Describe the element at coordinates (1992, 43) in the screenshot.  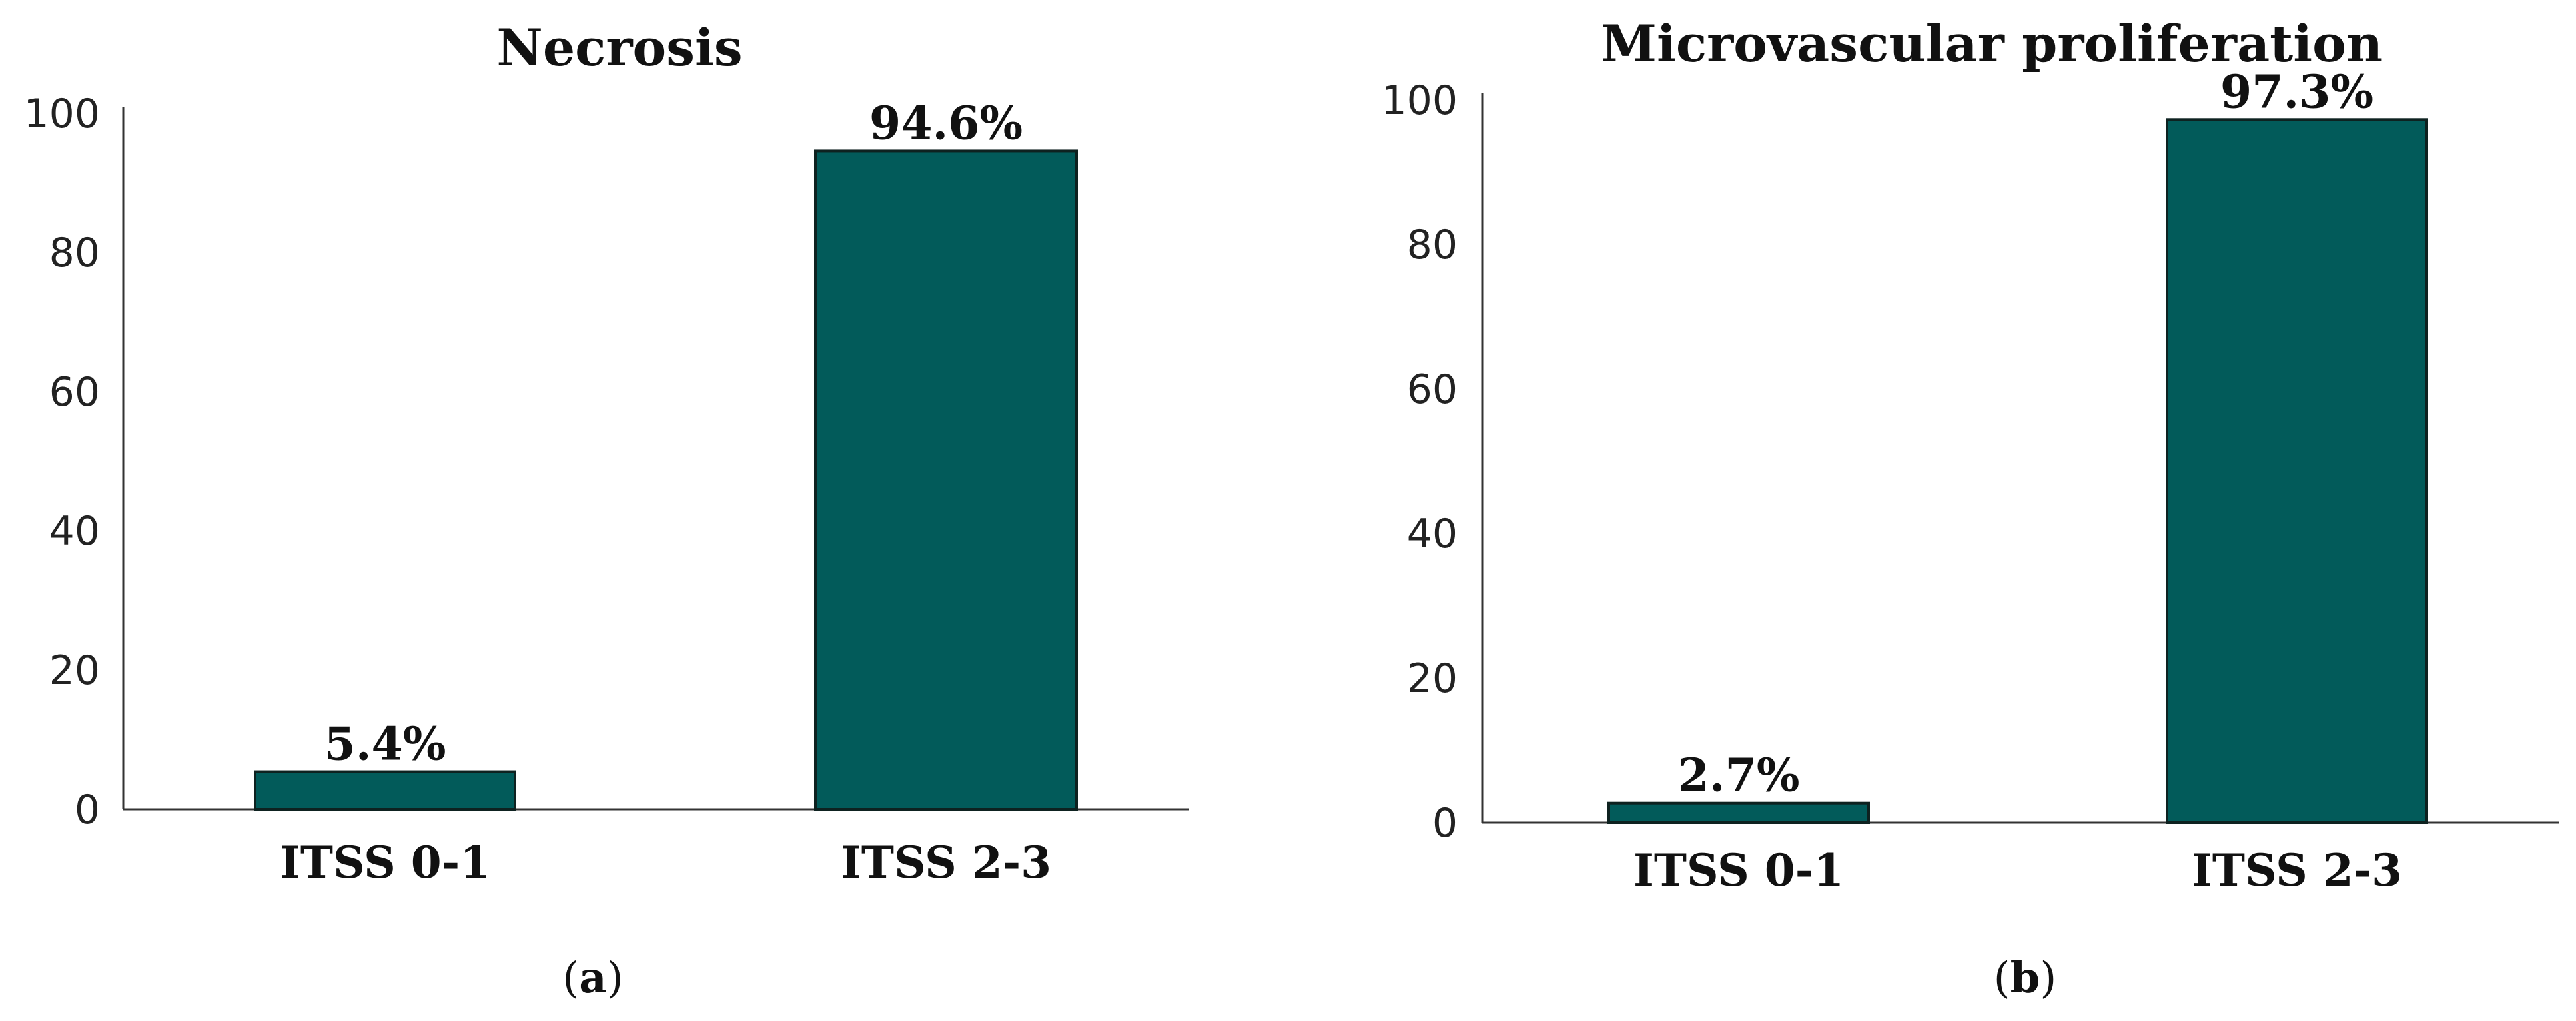
I see `chart-title: Microvascular proliferation` at that location.